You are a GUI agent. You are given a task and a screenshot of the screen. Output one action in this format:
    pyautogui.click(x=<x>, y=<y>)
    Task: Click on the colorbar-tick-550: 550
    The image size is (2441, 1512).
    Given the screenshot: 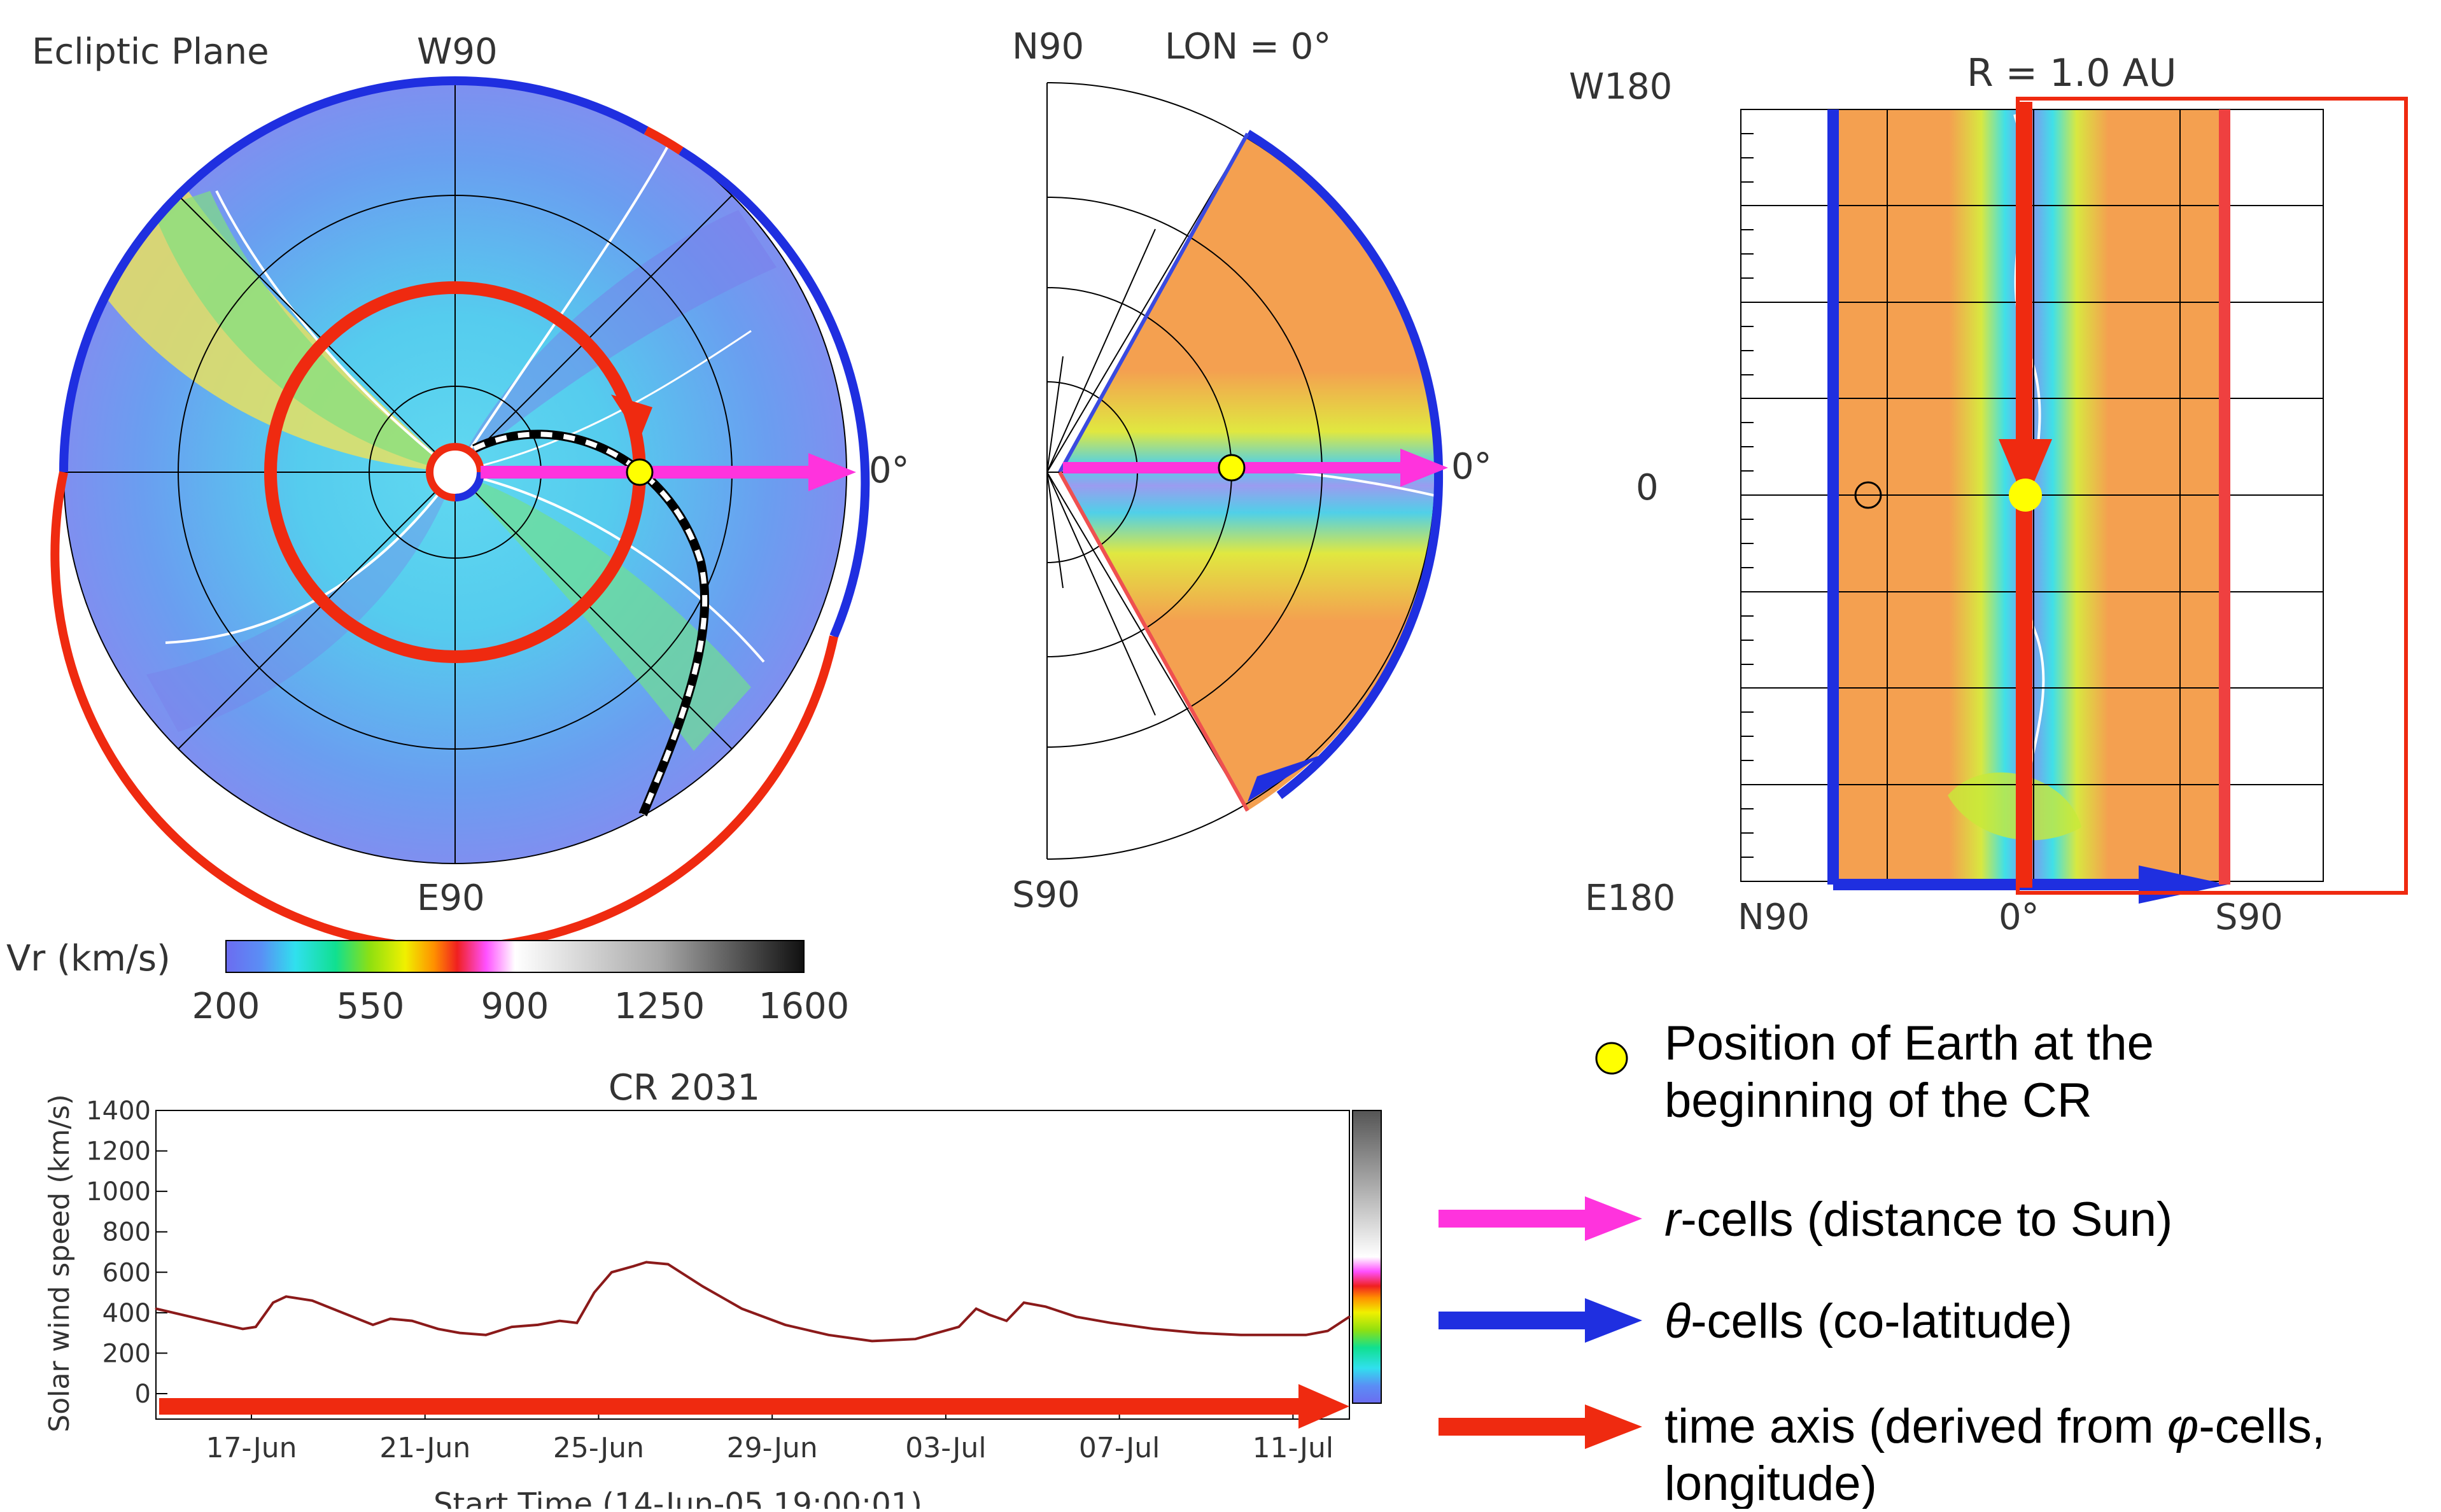 What is the action you would take?
    pyautogui.click(x=371, y=1006)
    